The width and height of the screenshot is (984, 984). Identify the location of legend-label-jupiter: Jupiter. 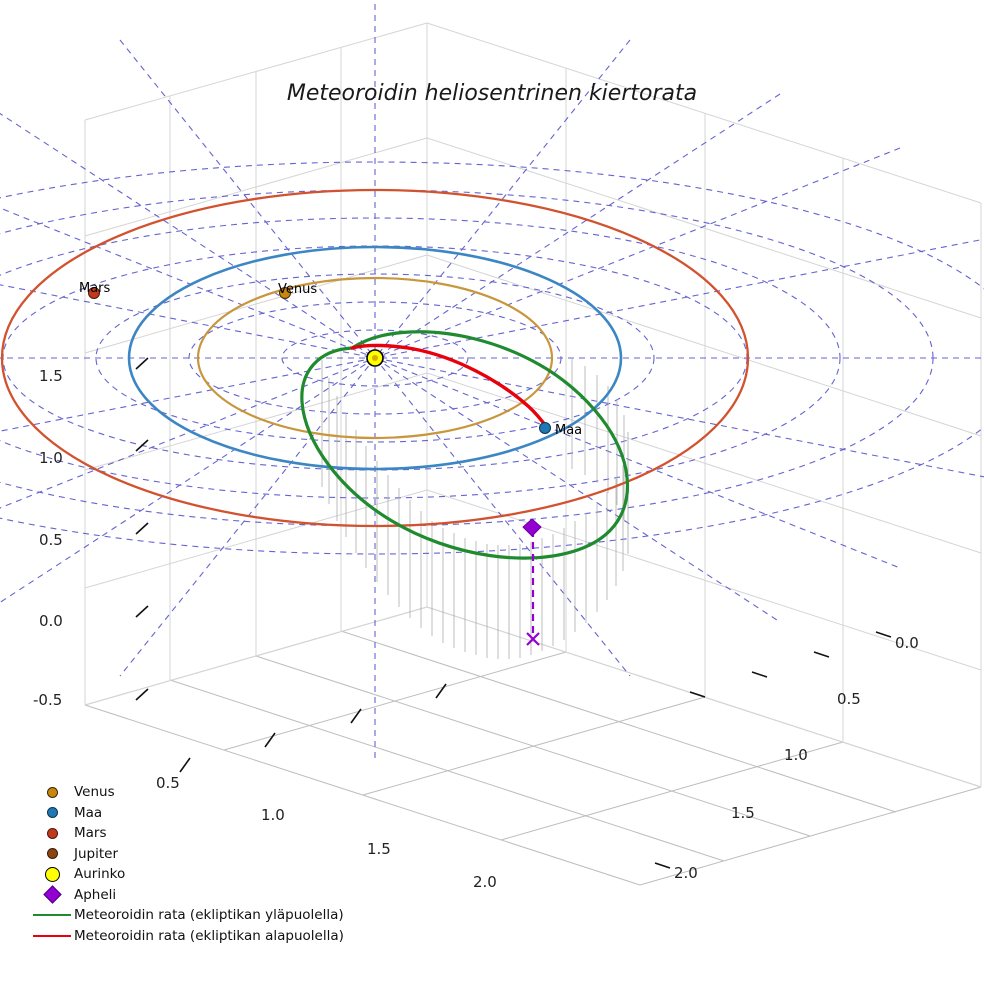
(96, 853).